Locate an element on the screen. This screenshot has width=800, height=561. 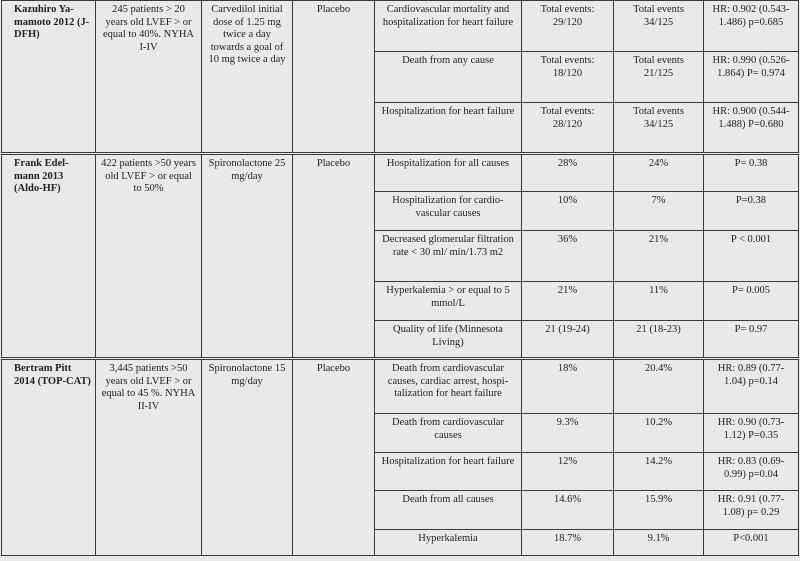
placebo-cell: 21 (18-23) is located at coordinates (658, 339).